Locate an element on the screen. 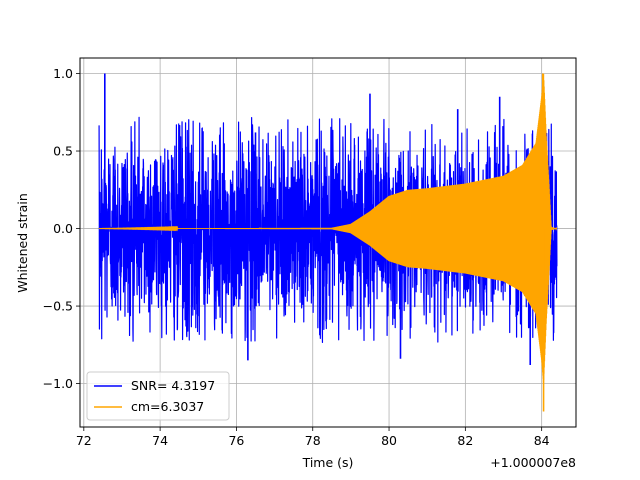 Image resolution: width=640 pixels, height=480 pixels. legend-box is located at coordinates (158, 396).